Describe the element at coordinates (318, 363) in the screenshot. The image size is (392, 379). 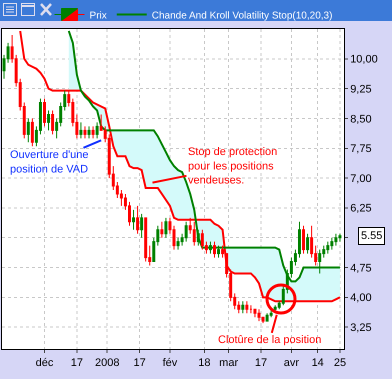
I see `x-tick-label: 14` at that location.